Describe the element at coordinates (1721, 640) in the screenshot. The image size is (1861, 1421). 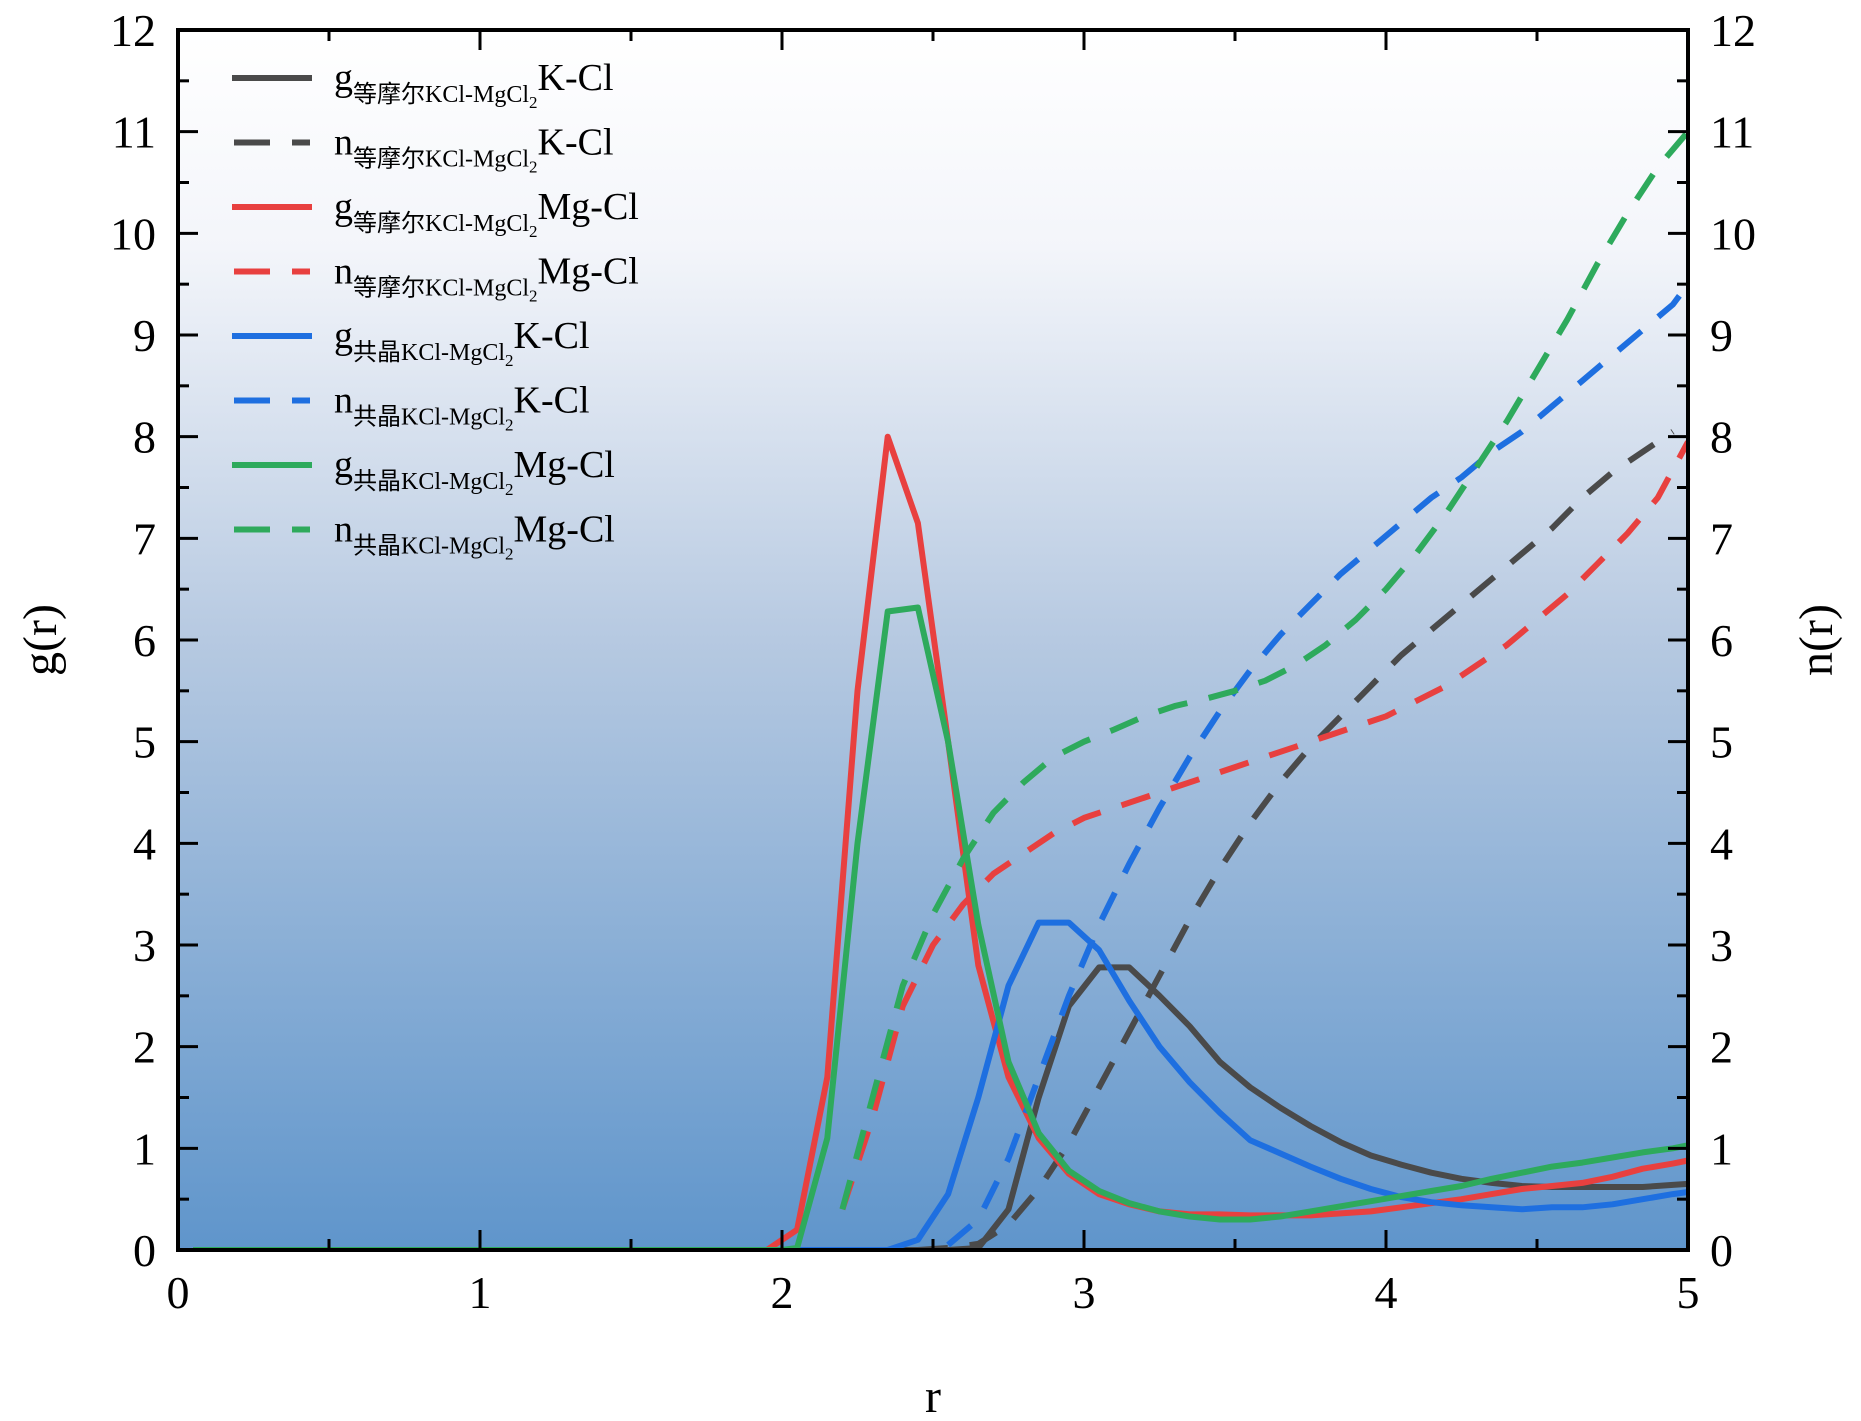
I see `y2-tick-label: 6` at that location.